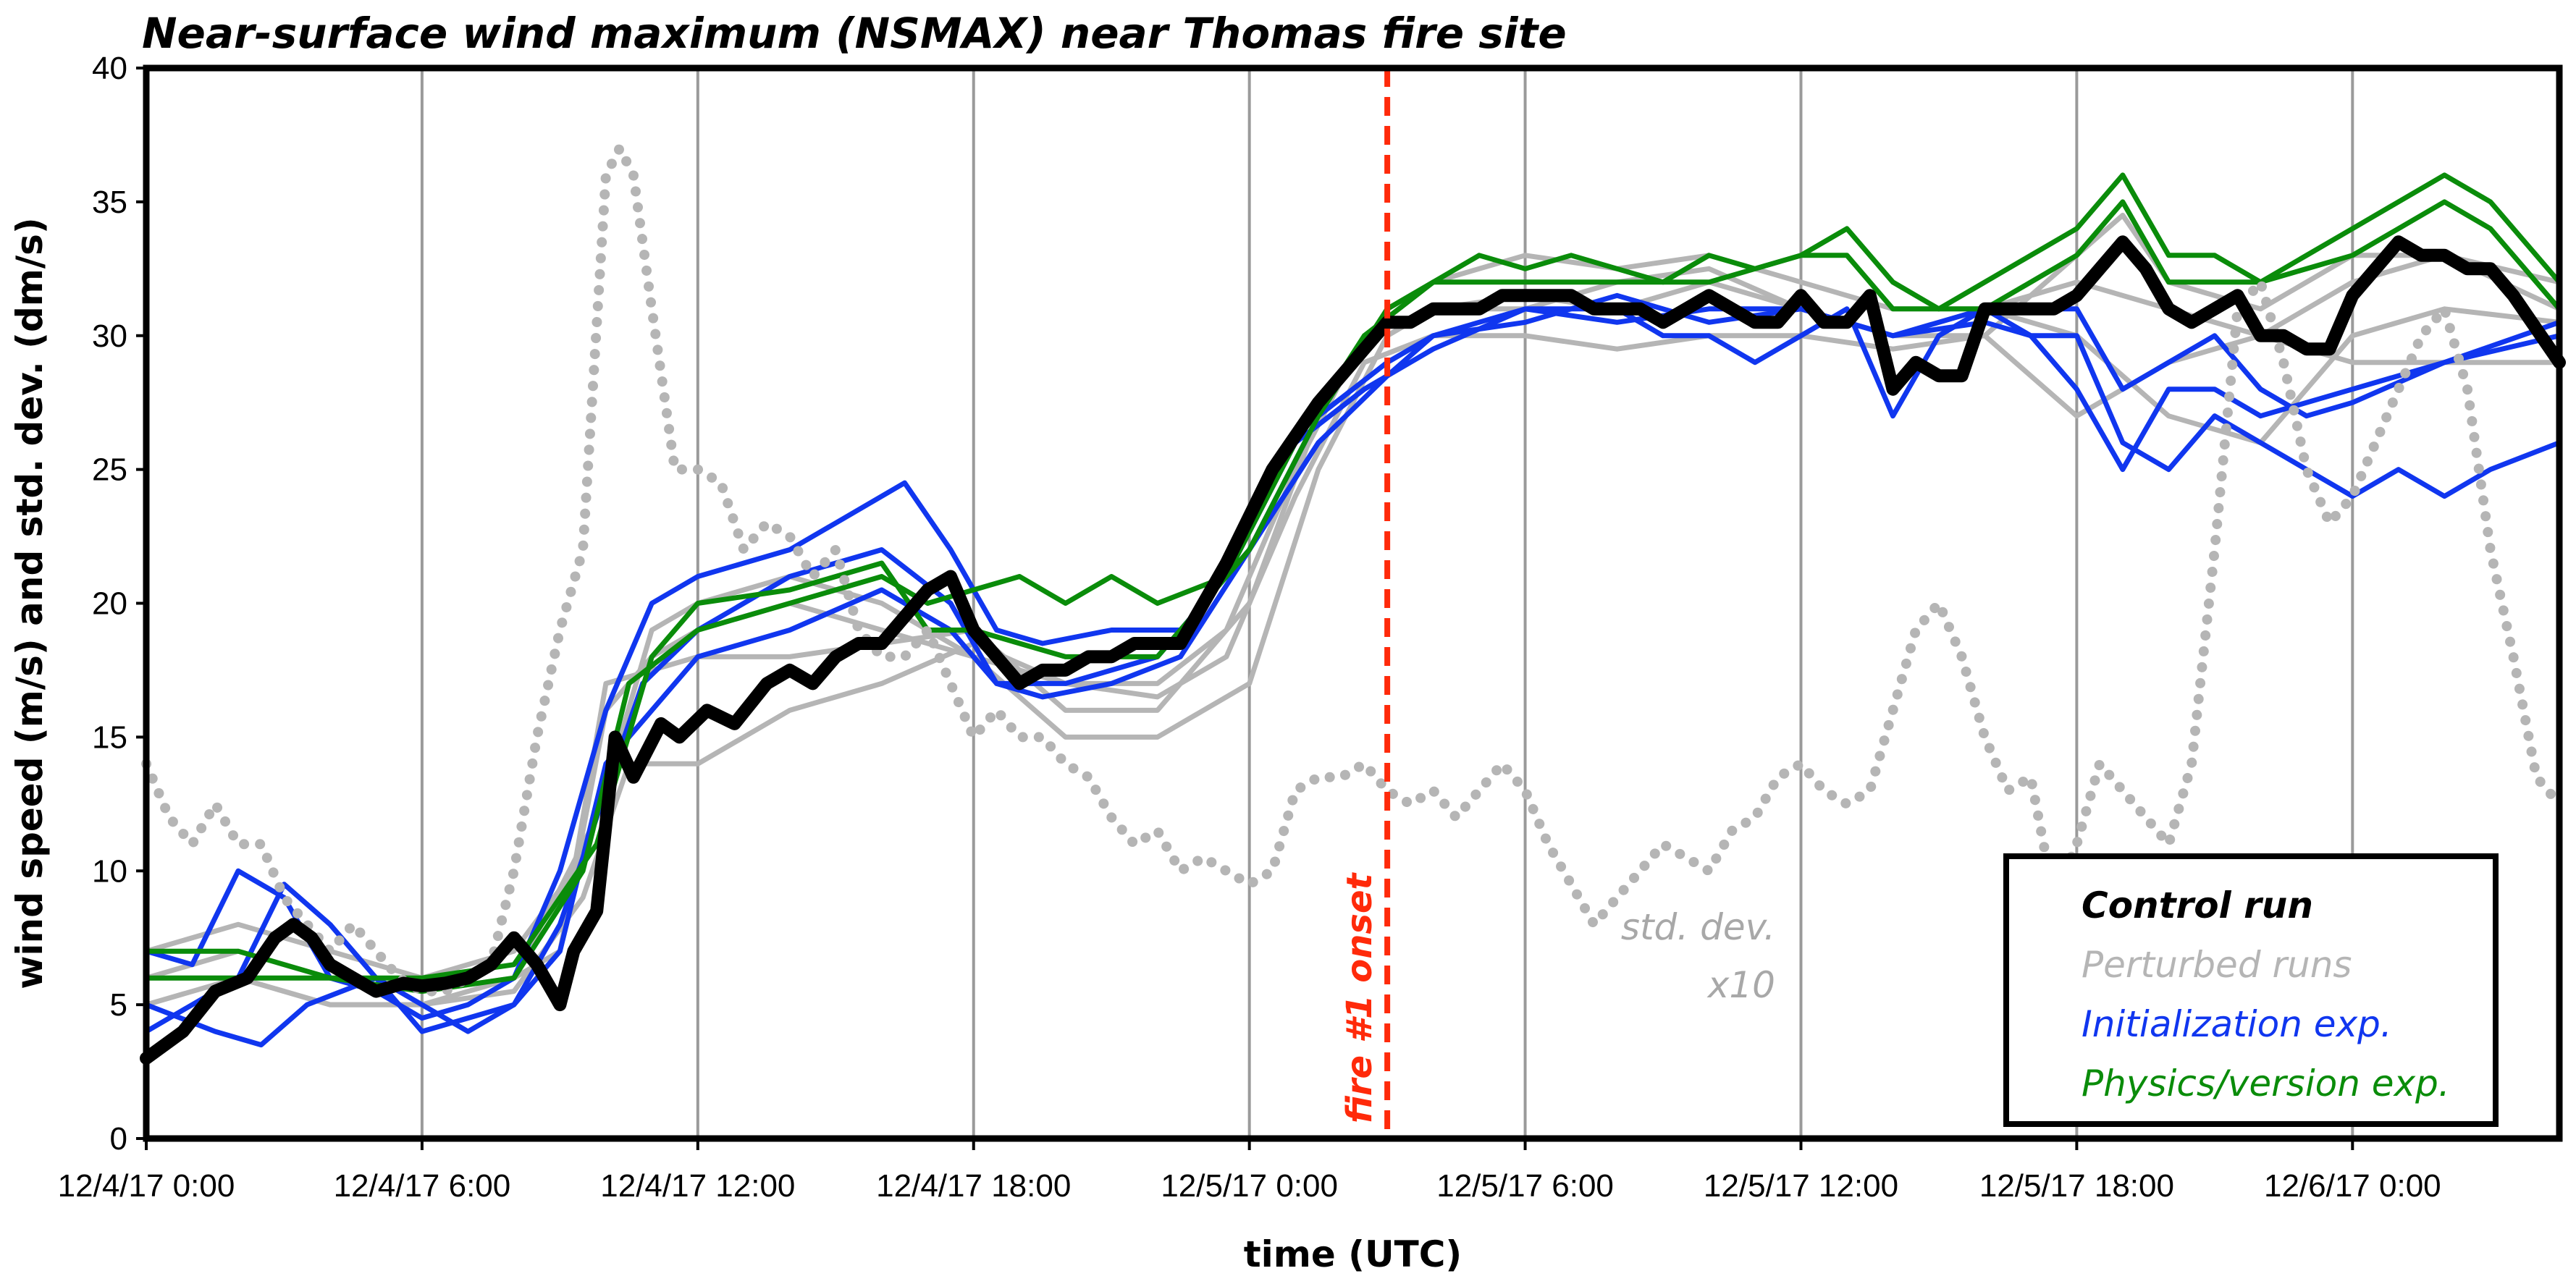  Describe the element at coordinates (118, 1139) in the screenshot. I see `y-tick-label: 0` at that location.